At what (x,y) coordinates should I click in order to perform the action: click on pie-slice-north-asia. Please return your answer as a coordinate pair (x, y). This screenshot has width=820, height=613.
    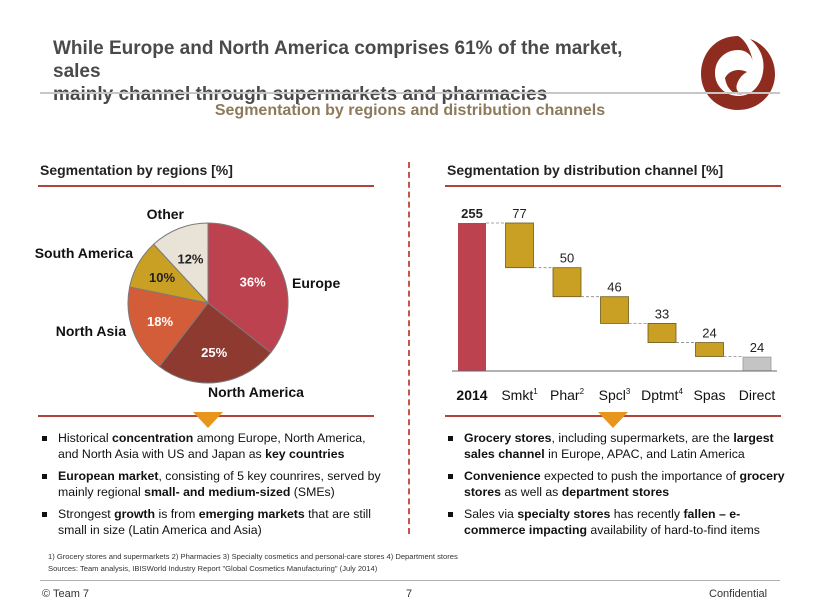
    Looking at the image, I should click on (168, 327).